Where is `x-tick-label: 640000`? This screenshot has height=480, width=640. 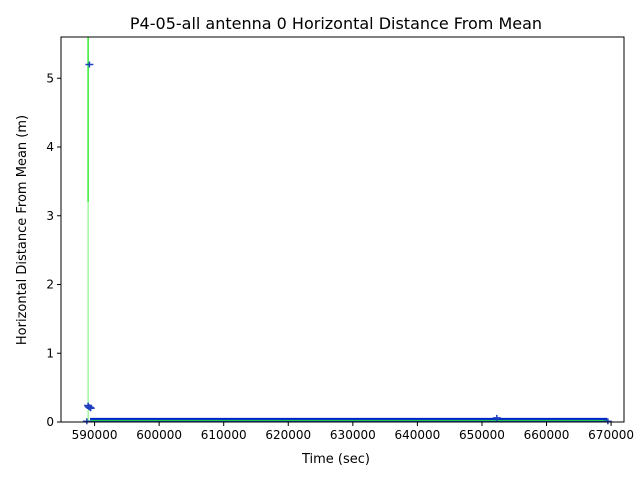 x-tick-label: 640000 is located at coordinates (417, 435).